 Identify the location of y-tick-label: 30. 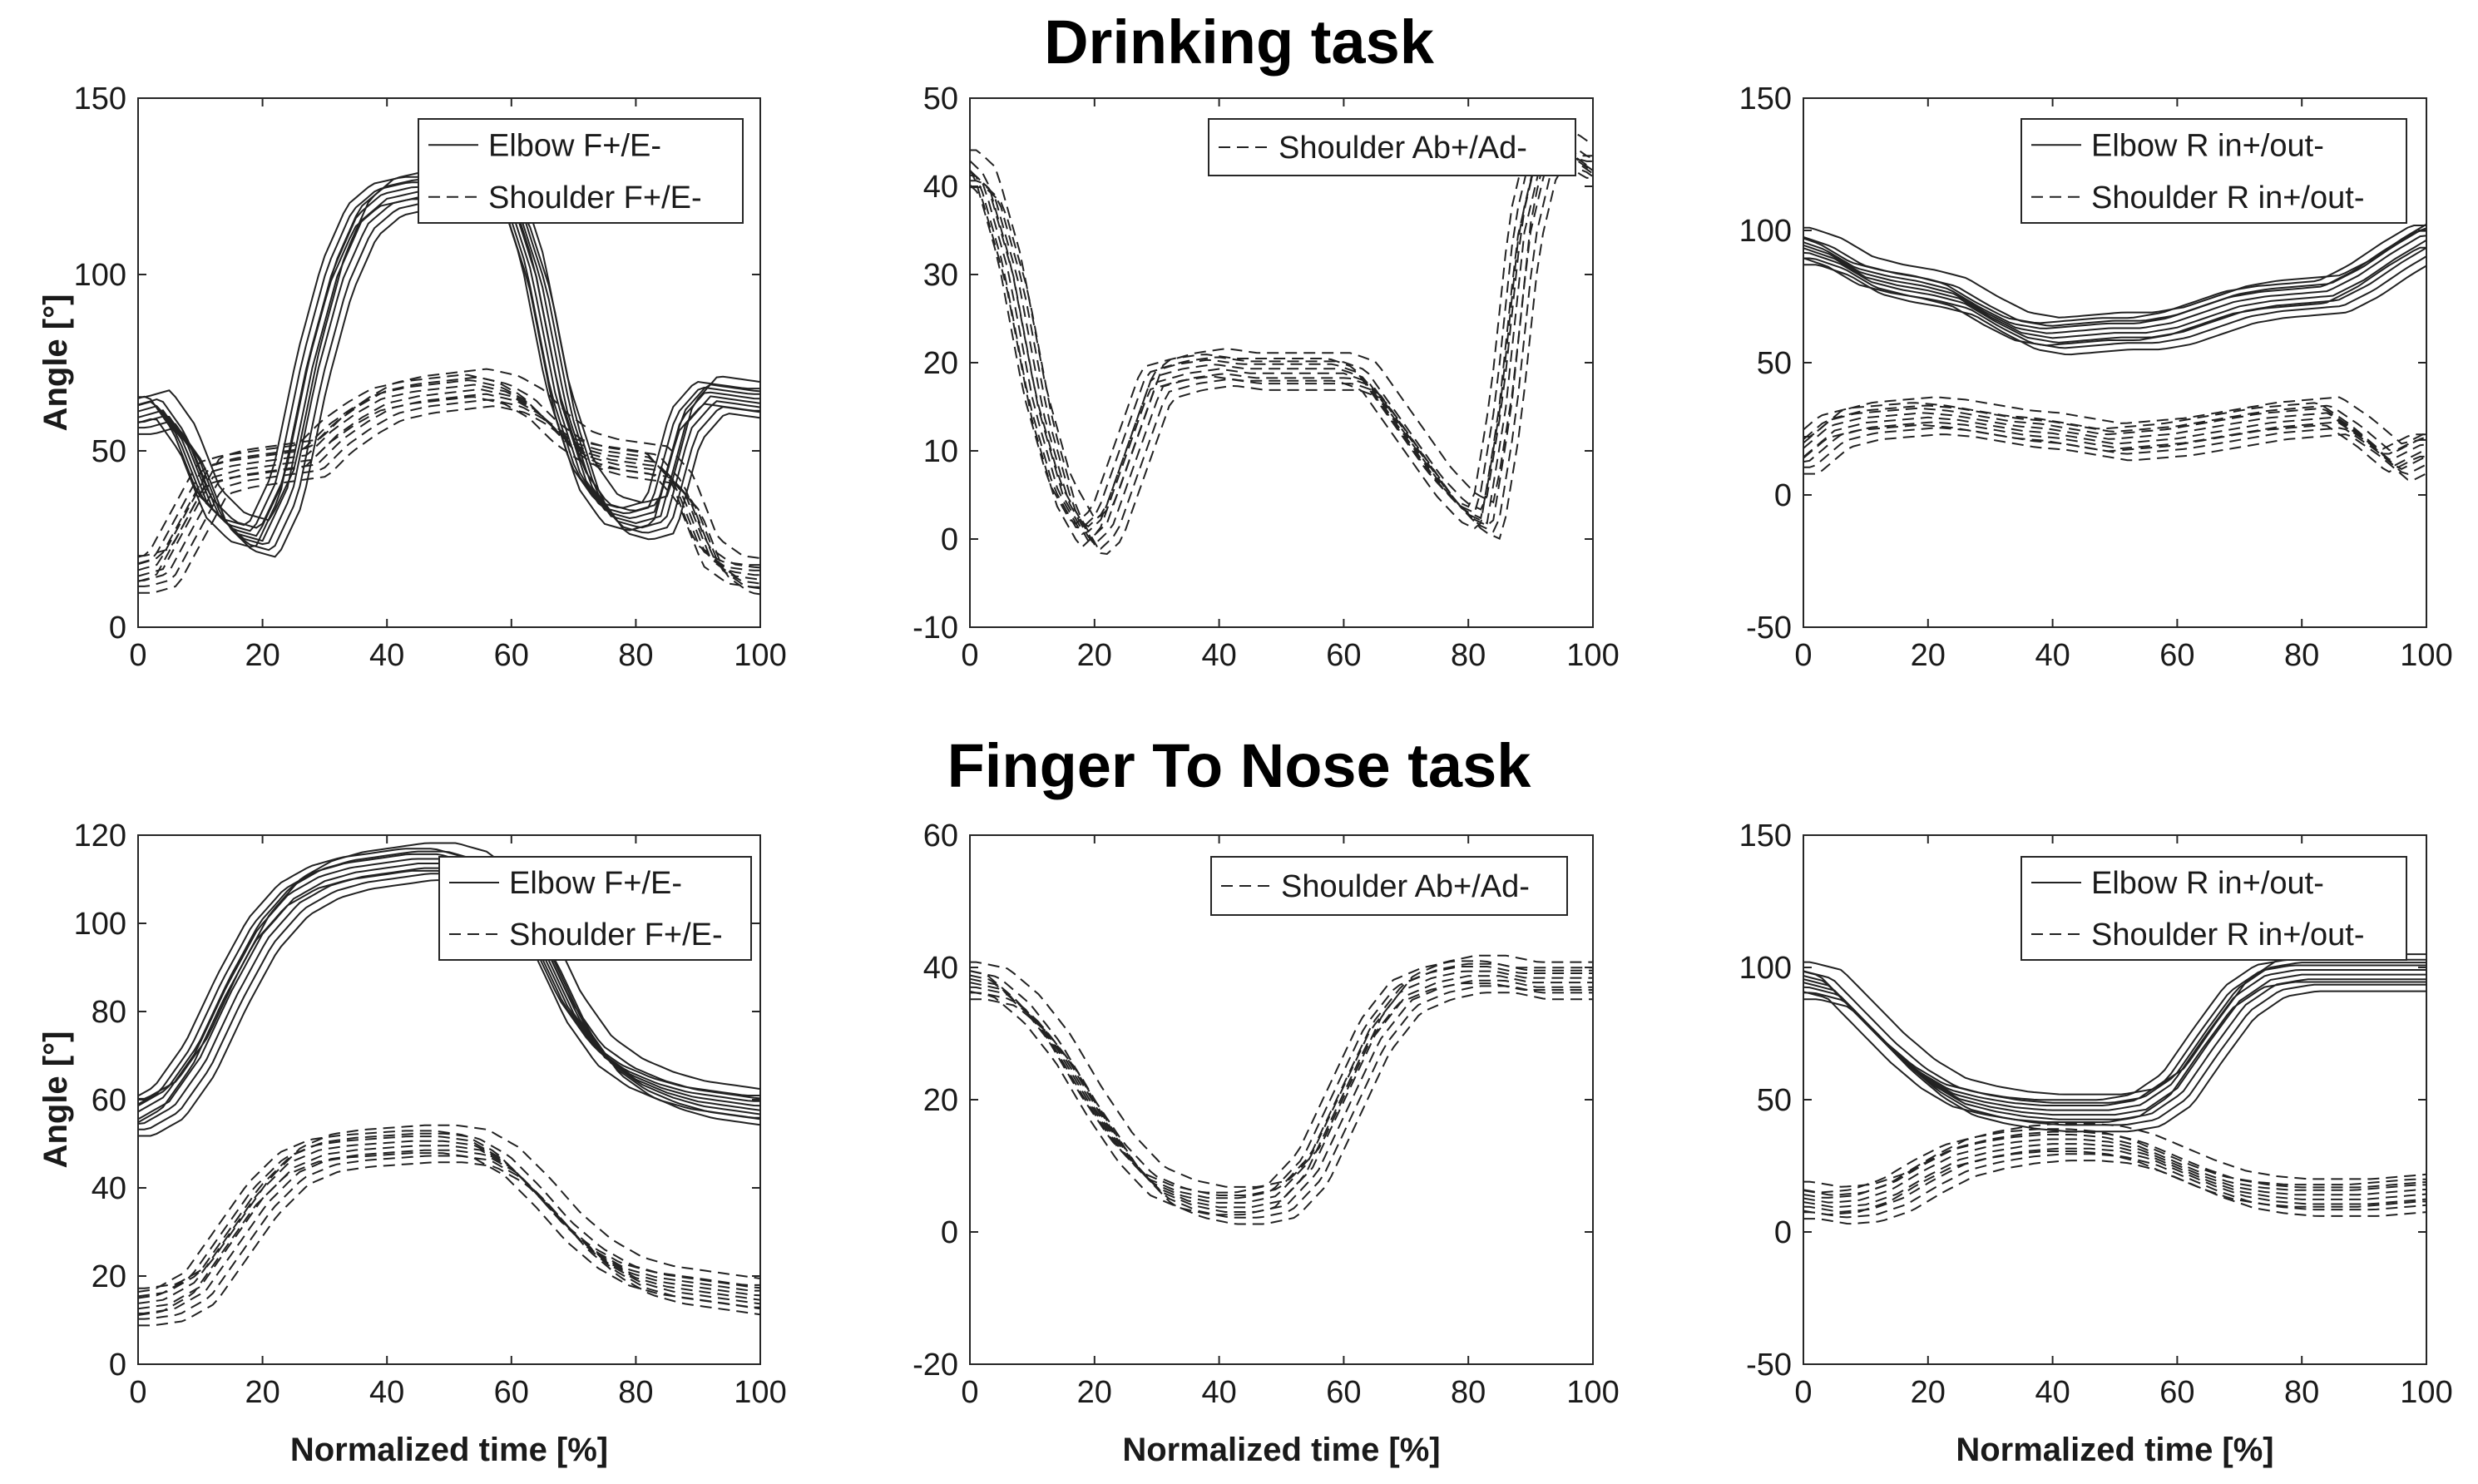
(940, 275).